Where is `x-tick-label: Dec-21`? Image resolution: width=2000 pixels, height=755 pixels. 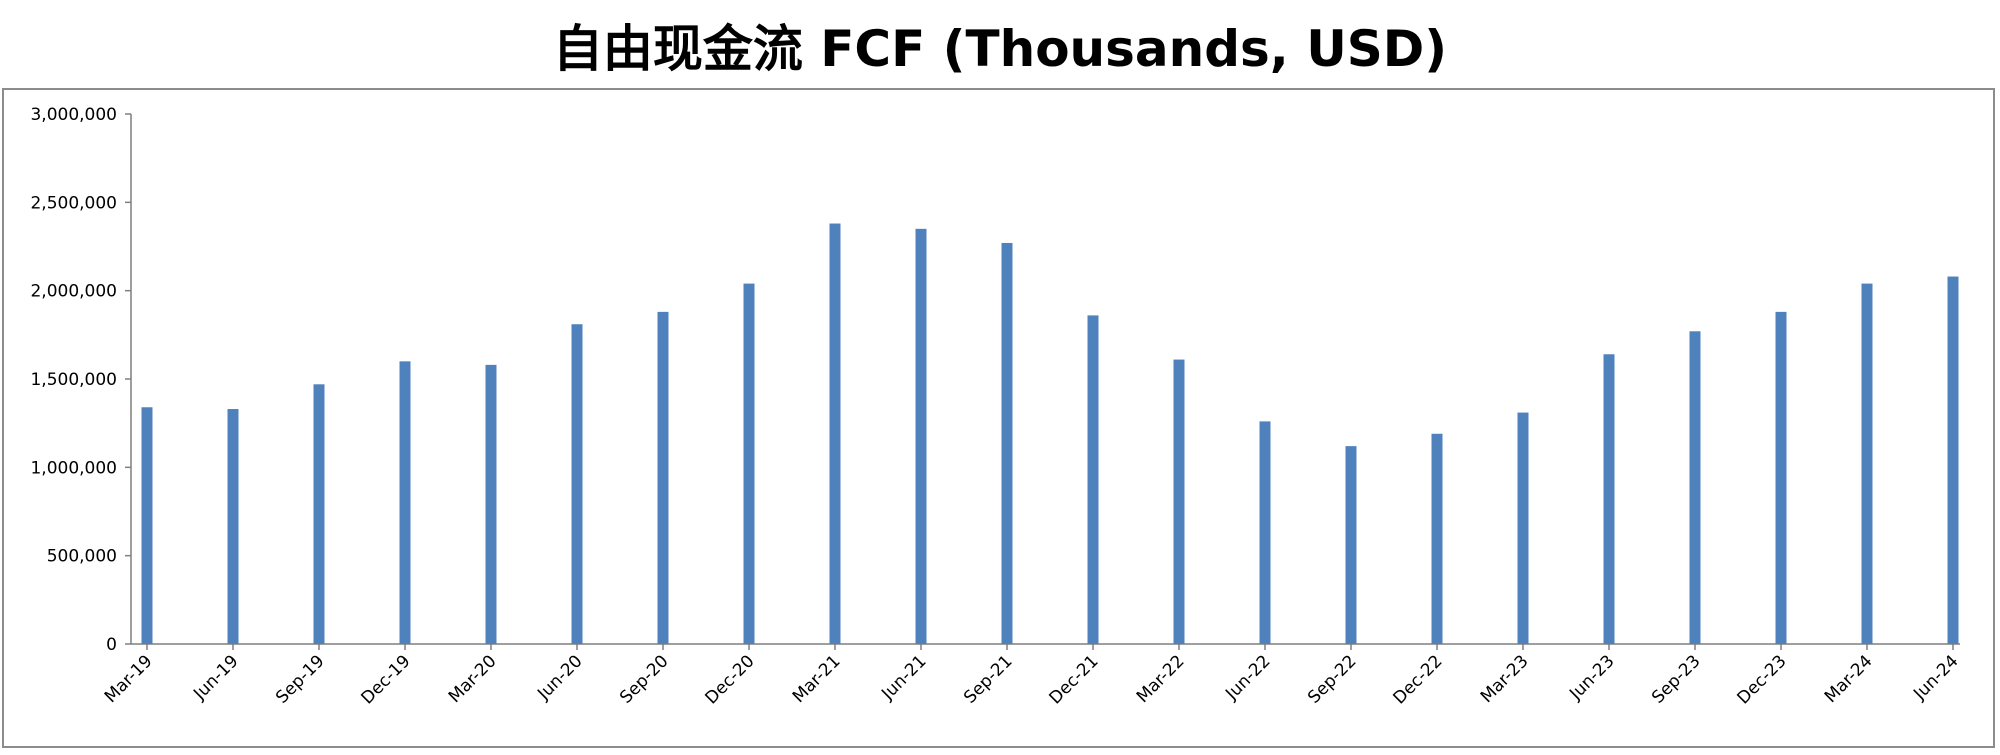
x-tick-label: Dec-21 is located at coordinates (1073, 679).